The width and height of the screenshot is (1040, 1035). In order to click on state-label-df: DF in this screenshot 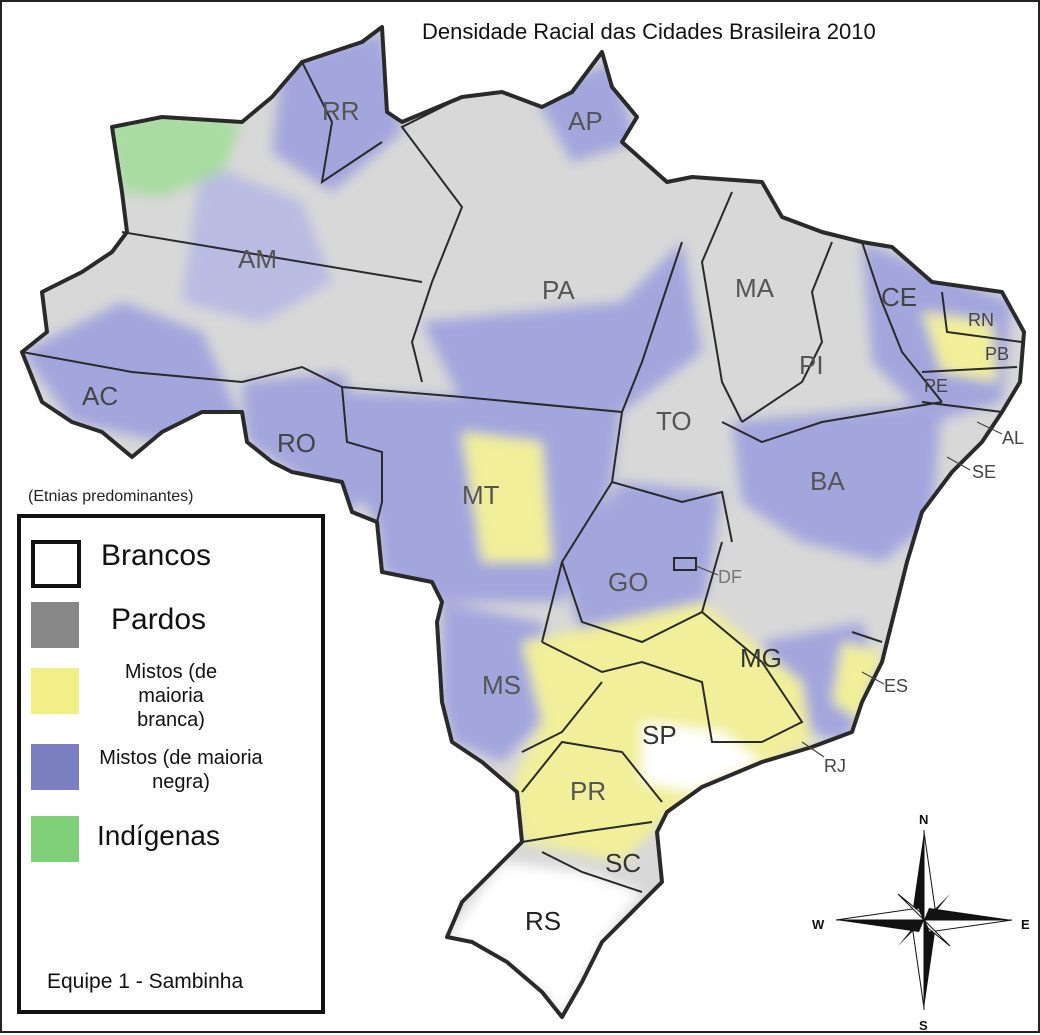, I will do `click(730, 577)`.